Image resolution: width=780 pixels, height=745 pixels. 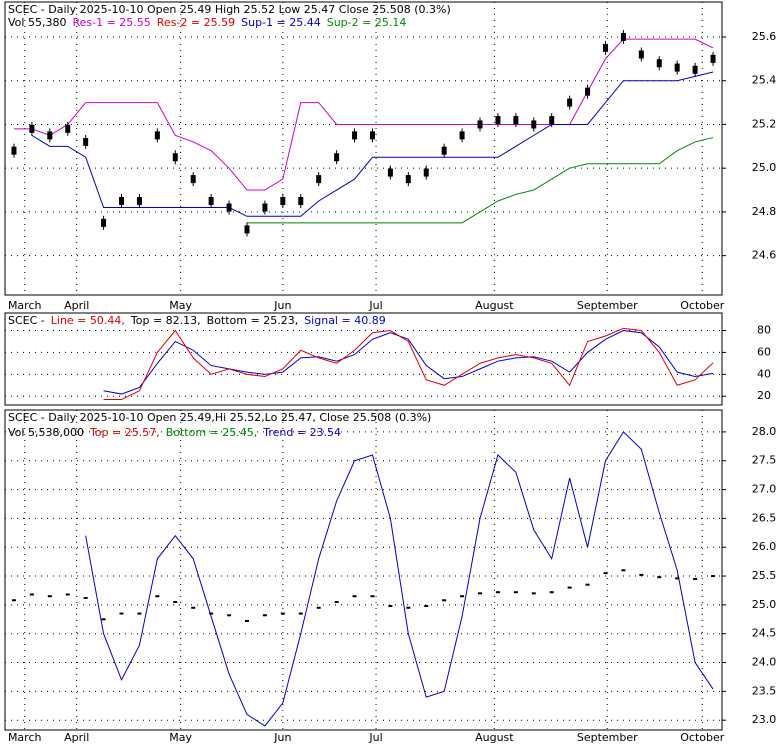 What do you see at coordinates (764, 431) in the screenshot?
I see `y-tick-label: 28.0` at bounding box center [764, 431].